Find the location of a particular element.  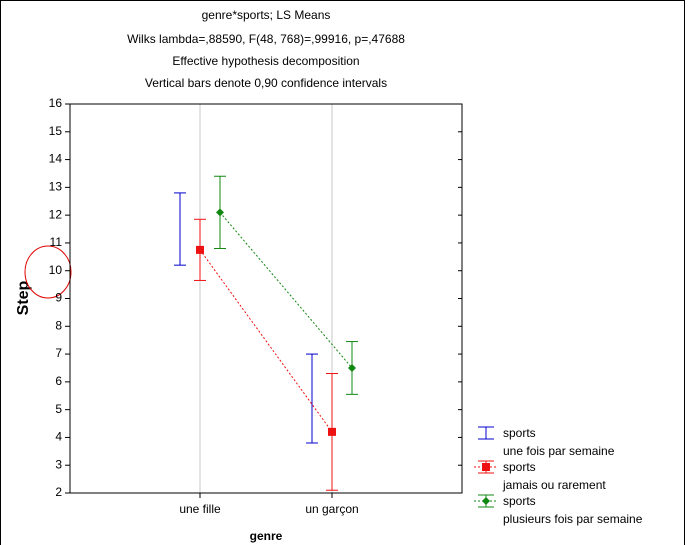

y-tick-label: 8 is located at coordinates (58, 325).